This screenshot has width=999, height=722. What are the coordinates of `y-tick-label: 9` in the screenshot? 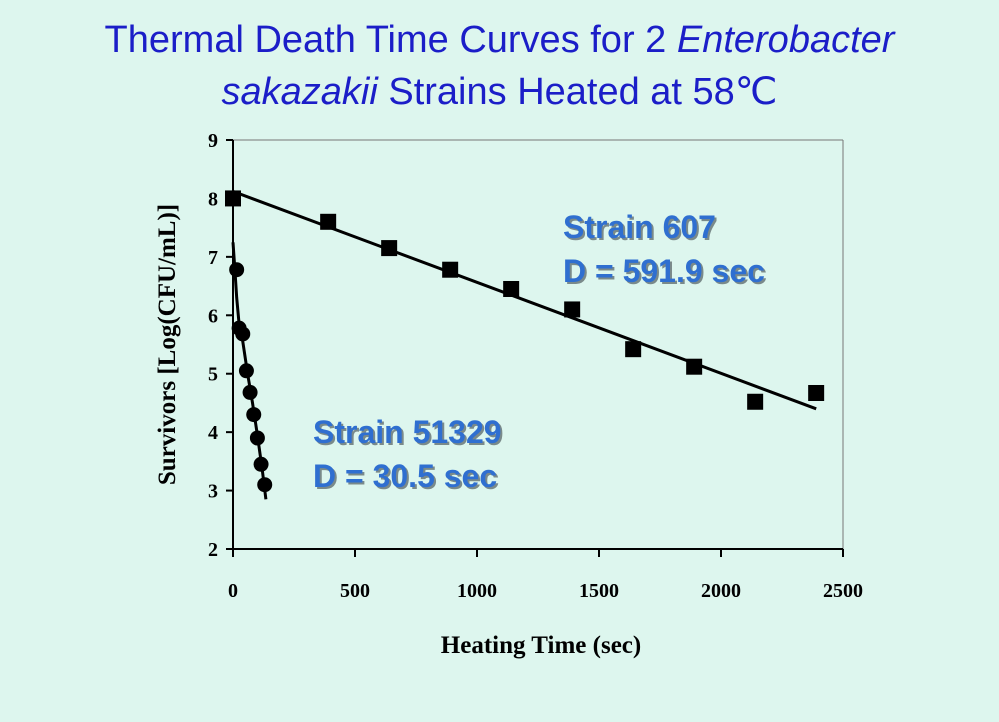 It's located at (213, 141).